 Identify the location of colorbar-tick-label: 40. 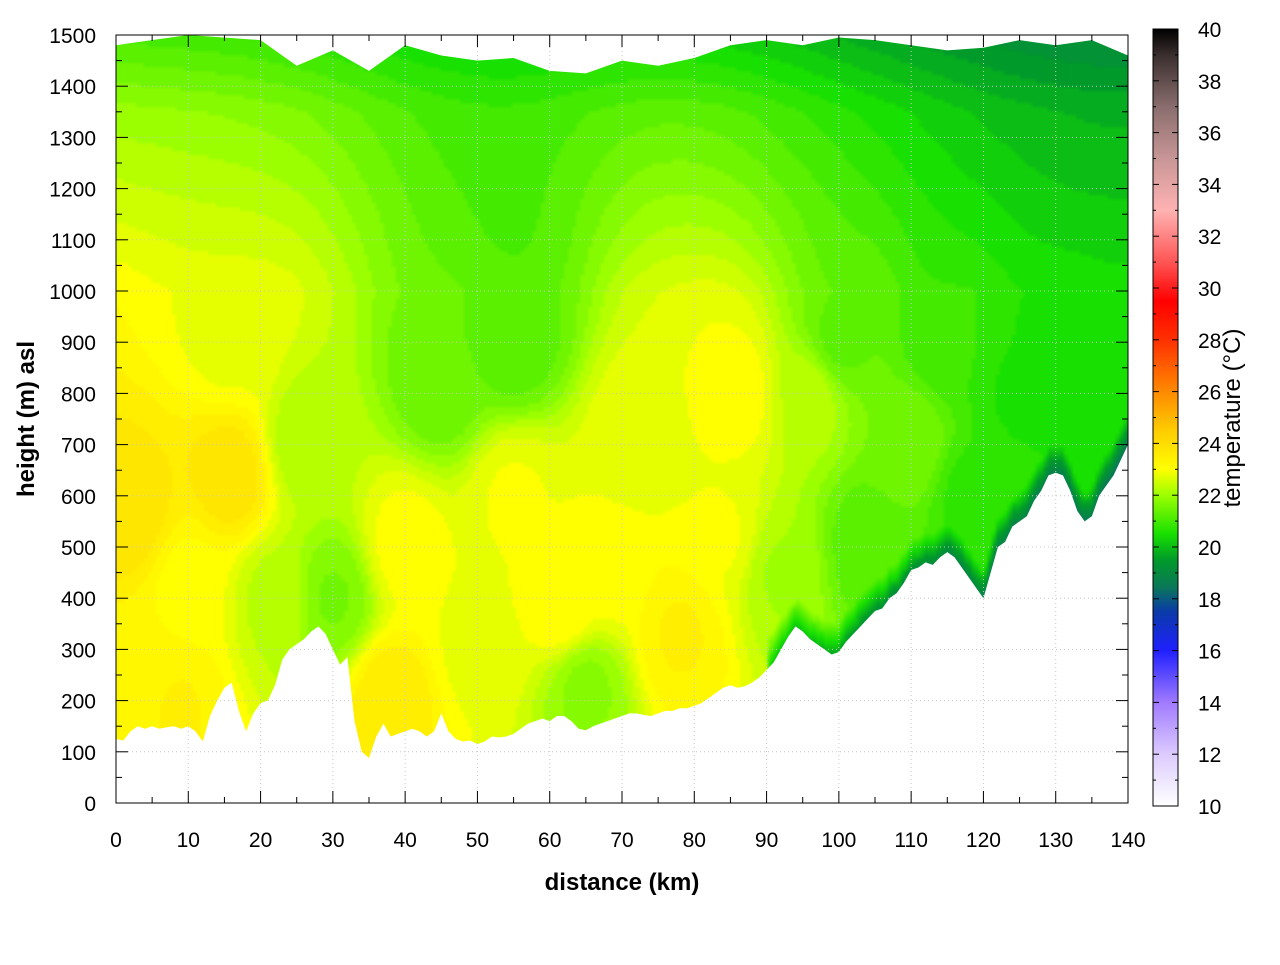
(1209, 30).